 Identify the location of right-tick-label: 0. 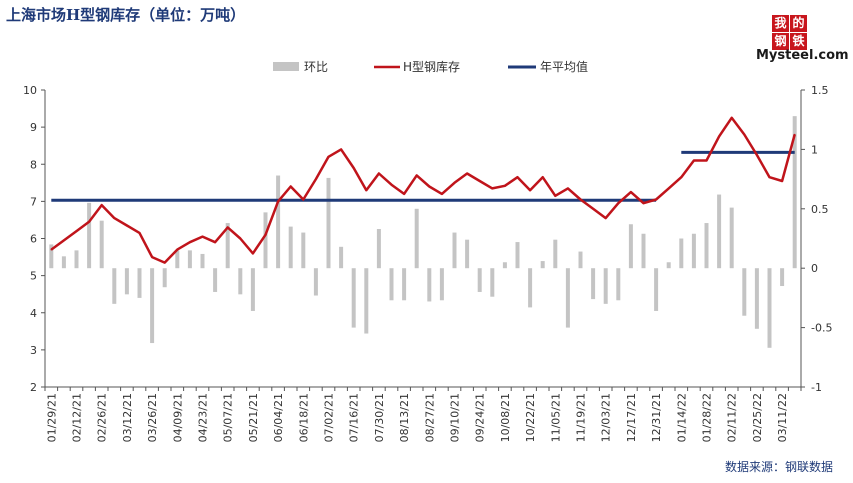
(814, 268).